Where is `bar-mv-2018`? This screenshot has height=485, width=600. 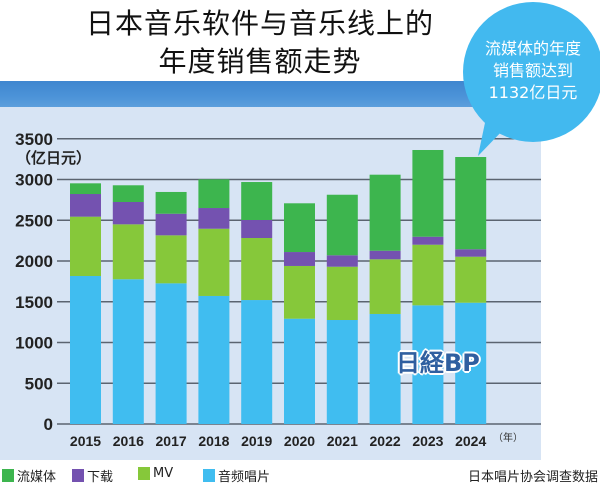
bar-mv-2018 is located at coordinates (214, 262).